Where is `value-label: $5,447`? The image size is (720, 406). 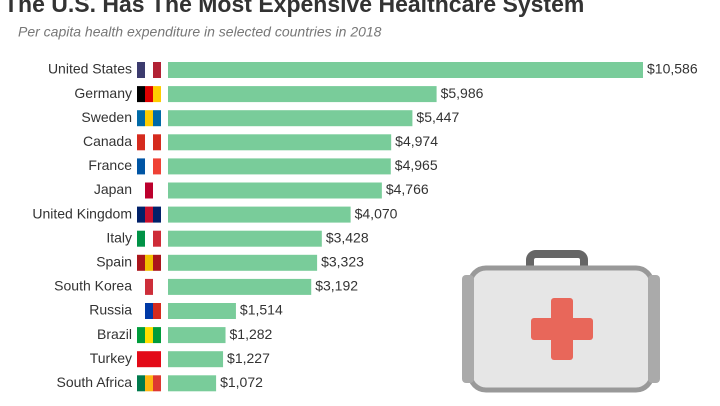
value-label: $5,447 is located at coordinates (437, 117).